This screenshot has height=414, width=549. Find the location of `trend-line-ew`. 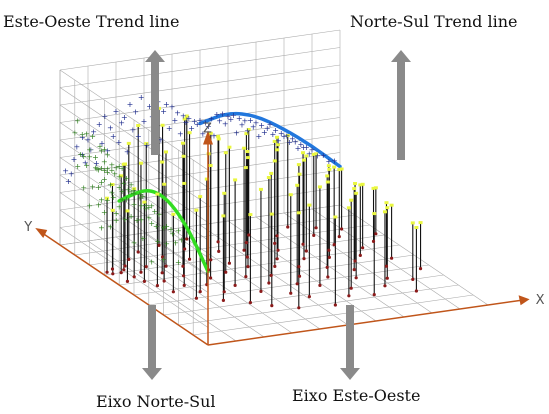

trend-line-ew is located at coordinates (163, 231).